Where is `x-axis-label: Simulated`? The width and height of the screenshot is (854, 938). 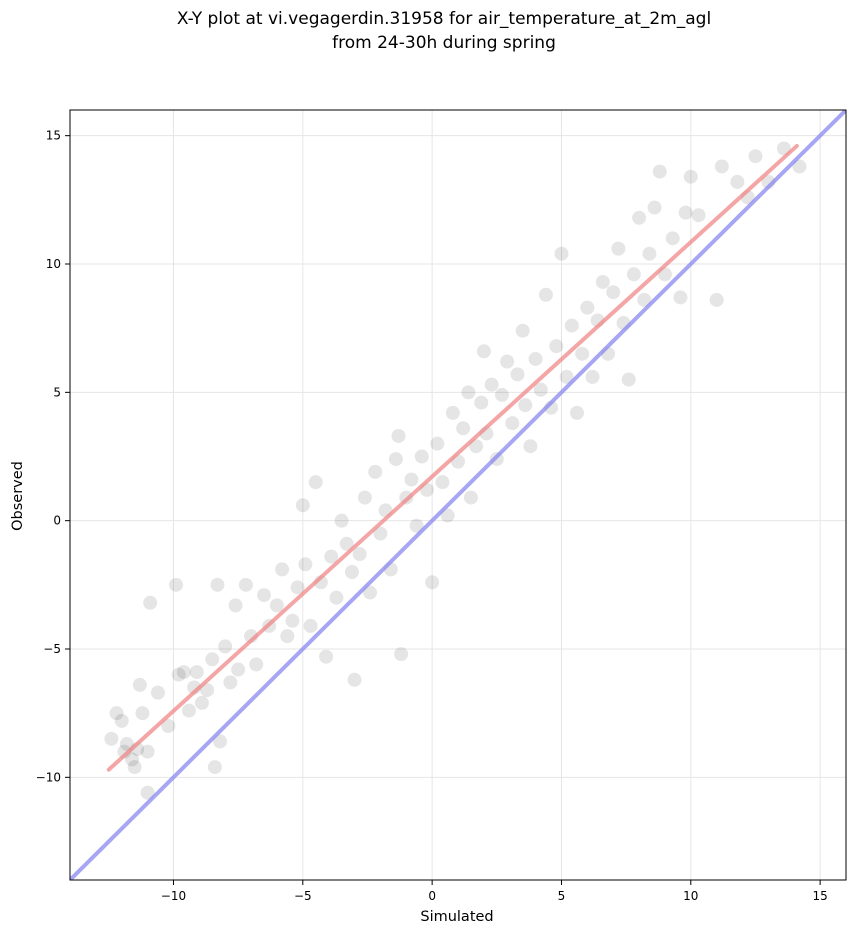
x-axis-label: Simulated is located at coordinates (456, 917).